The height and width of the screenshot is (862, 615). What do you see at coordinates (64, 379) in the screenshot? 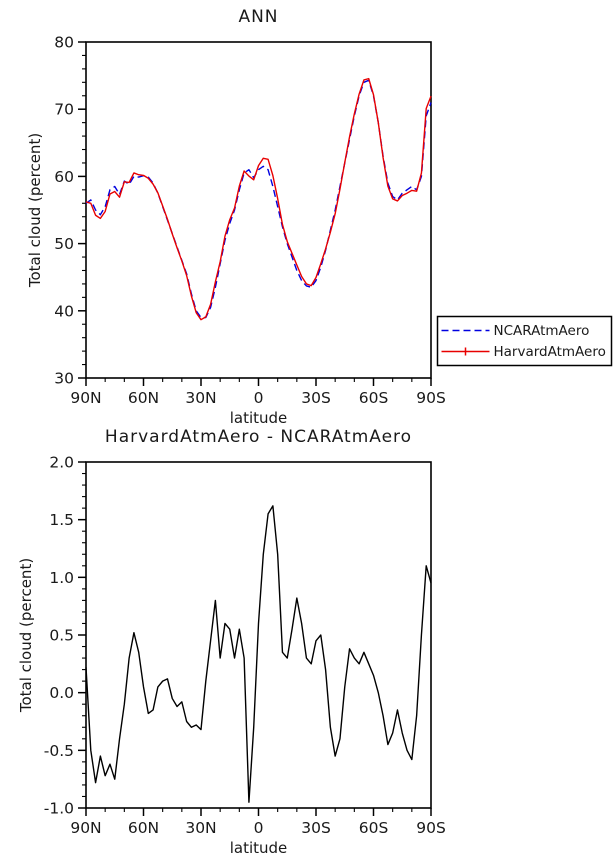
I see `y-tick-label: 30` at bounding box center [64, 379].